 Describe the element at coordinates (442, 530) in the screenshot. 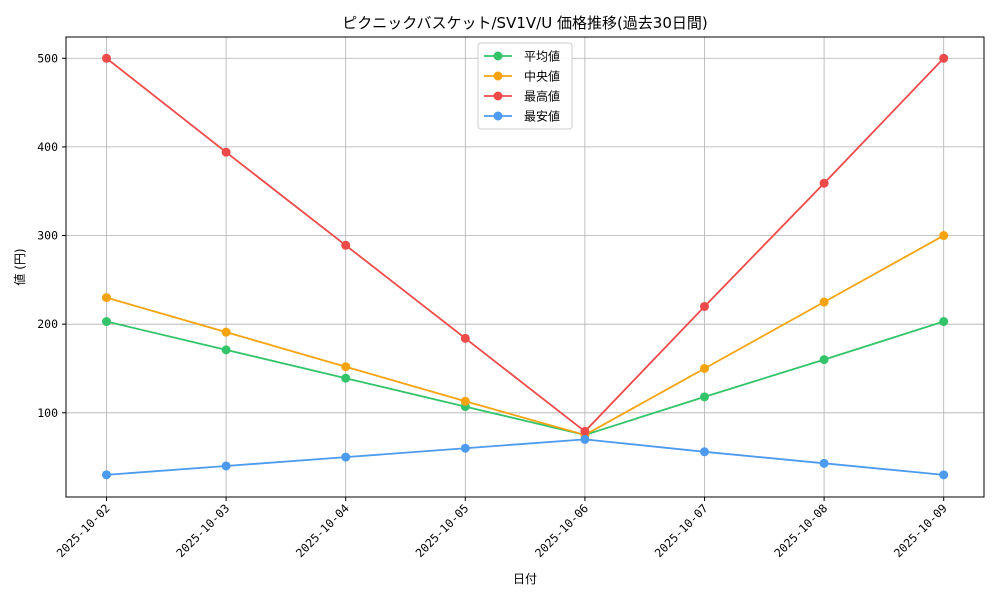

I see `x-tick-label: 2025-10-05` at that location.